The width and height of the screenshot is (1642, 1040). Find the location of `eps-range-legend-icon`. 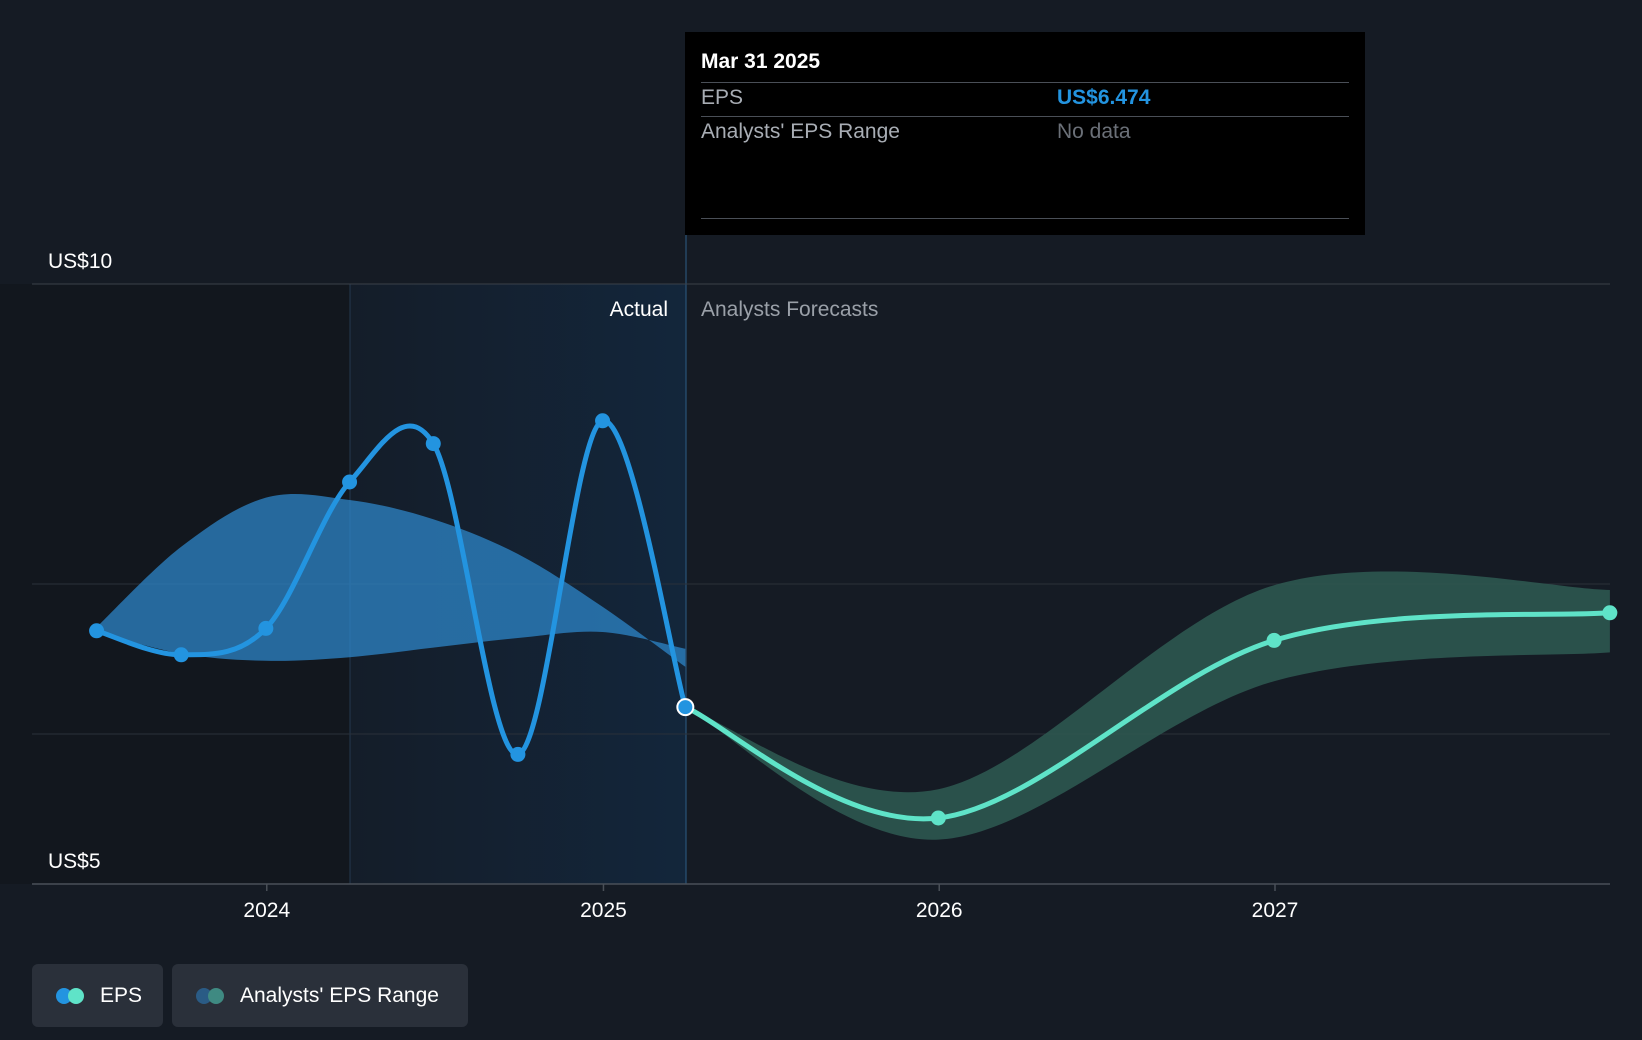

eps-range-legend-icon is located at coordinates (211, 995).